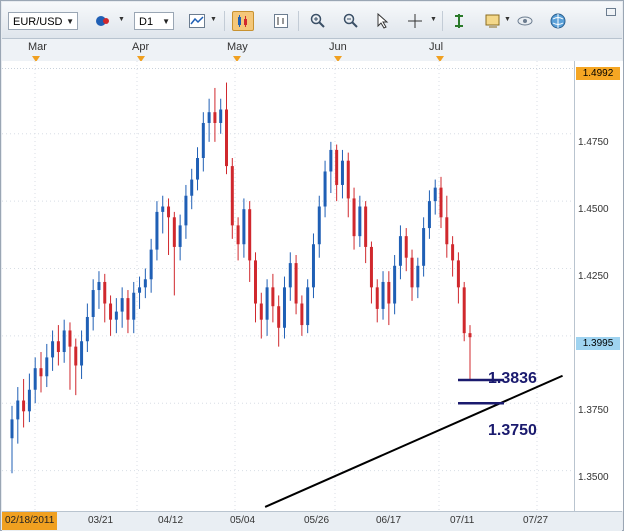 This screenshot has width=624, height=531. I want to click on month-label: Mar, so click(37, 47).